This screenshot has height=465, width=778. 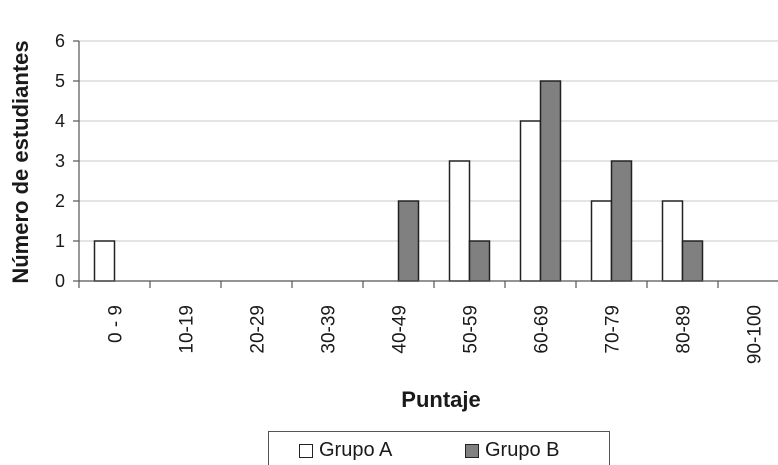 What do you see at coordinates (60, 41) in the screenshot?
I see `y-tick-label: 6` at bounding box center [60, 41].